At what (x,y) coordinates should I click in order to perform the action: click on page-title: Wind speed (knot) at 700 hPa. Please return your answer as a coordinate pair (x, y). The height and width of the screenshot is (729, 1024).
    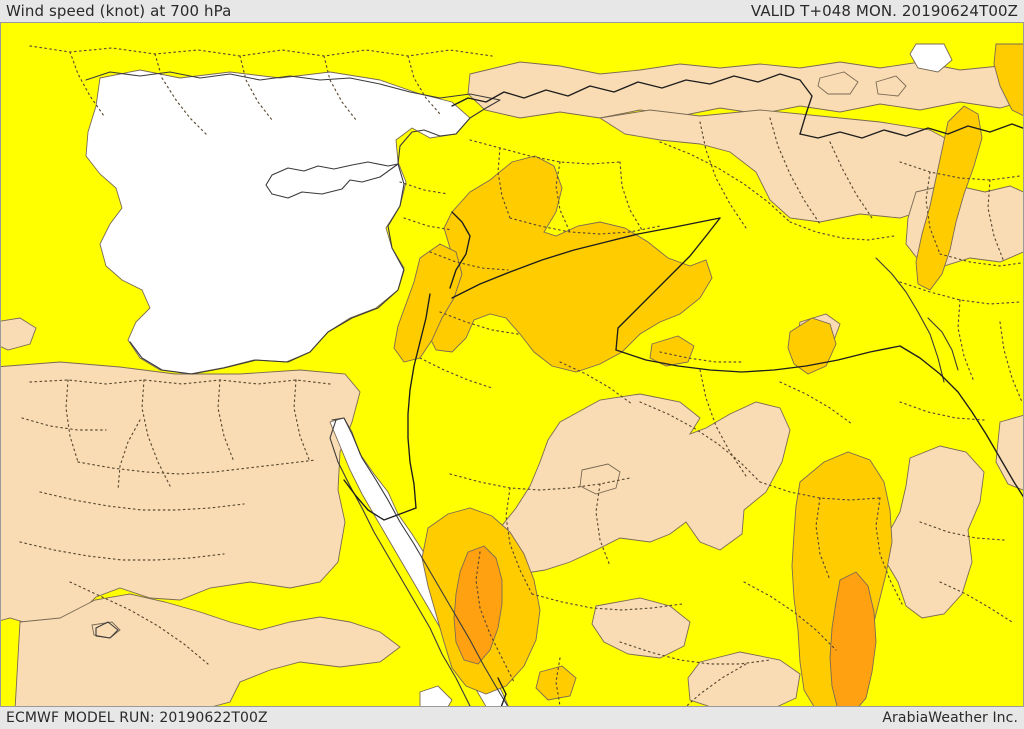
    Looking at the image, I should click on (119, 11).